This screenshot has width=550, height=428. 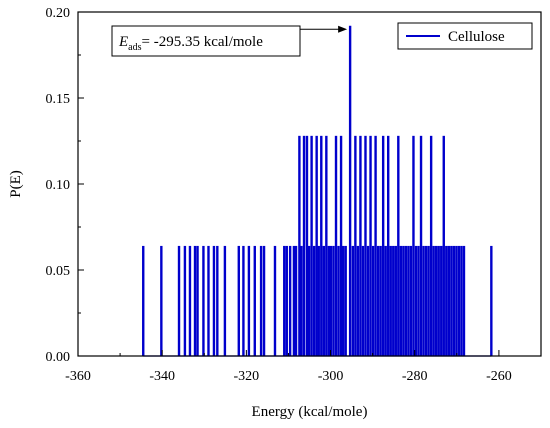 I want to click on y-tick-label: 0.05, so click(x=58, y=271).